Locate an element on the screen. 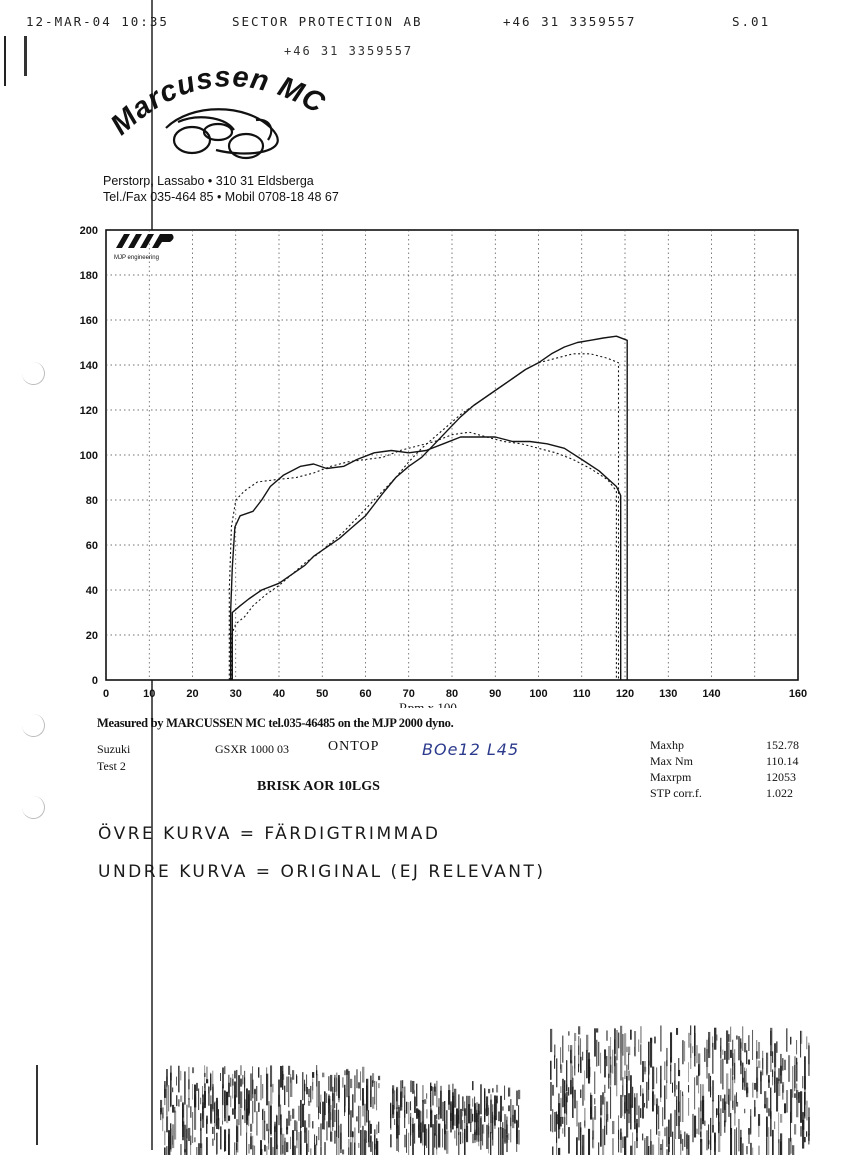 The width and height of the screenshot is (847, 1164). x-tick-label: 110 is located at coordinates (582, 694).